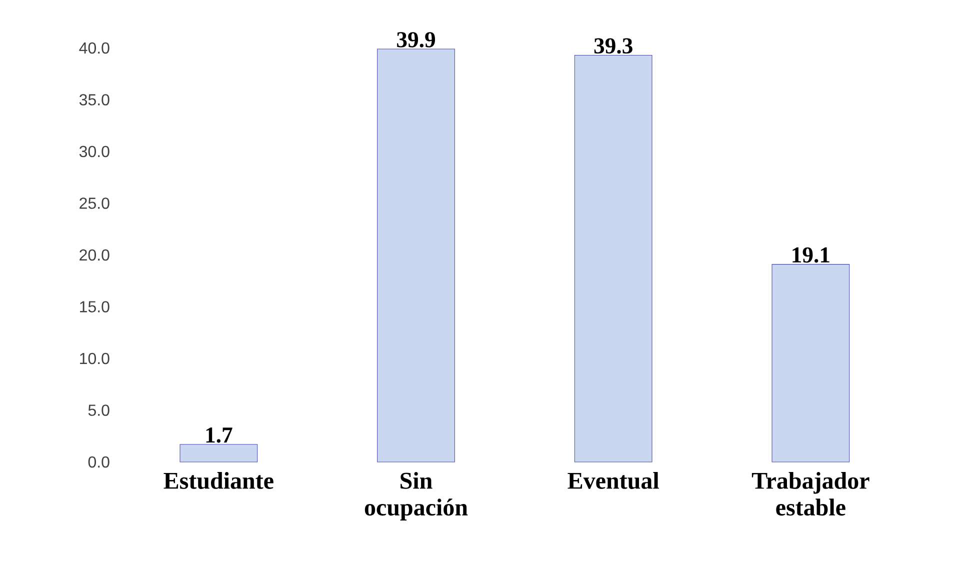 This screenshot has width=960, height=580. Describe the element at coordinates (95, 255) in the screenshot. I see `y-tick-label: 20.0` at that location.